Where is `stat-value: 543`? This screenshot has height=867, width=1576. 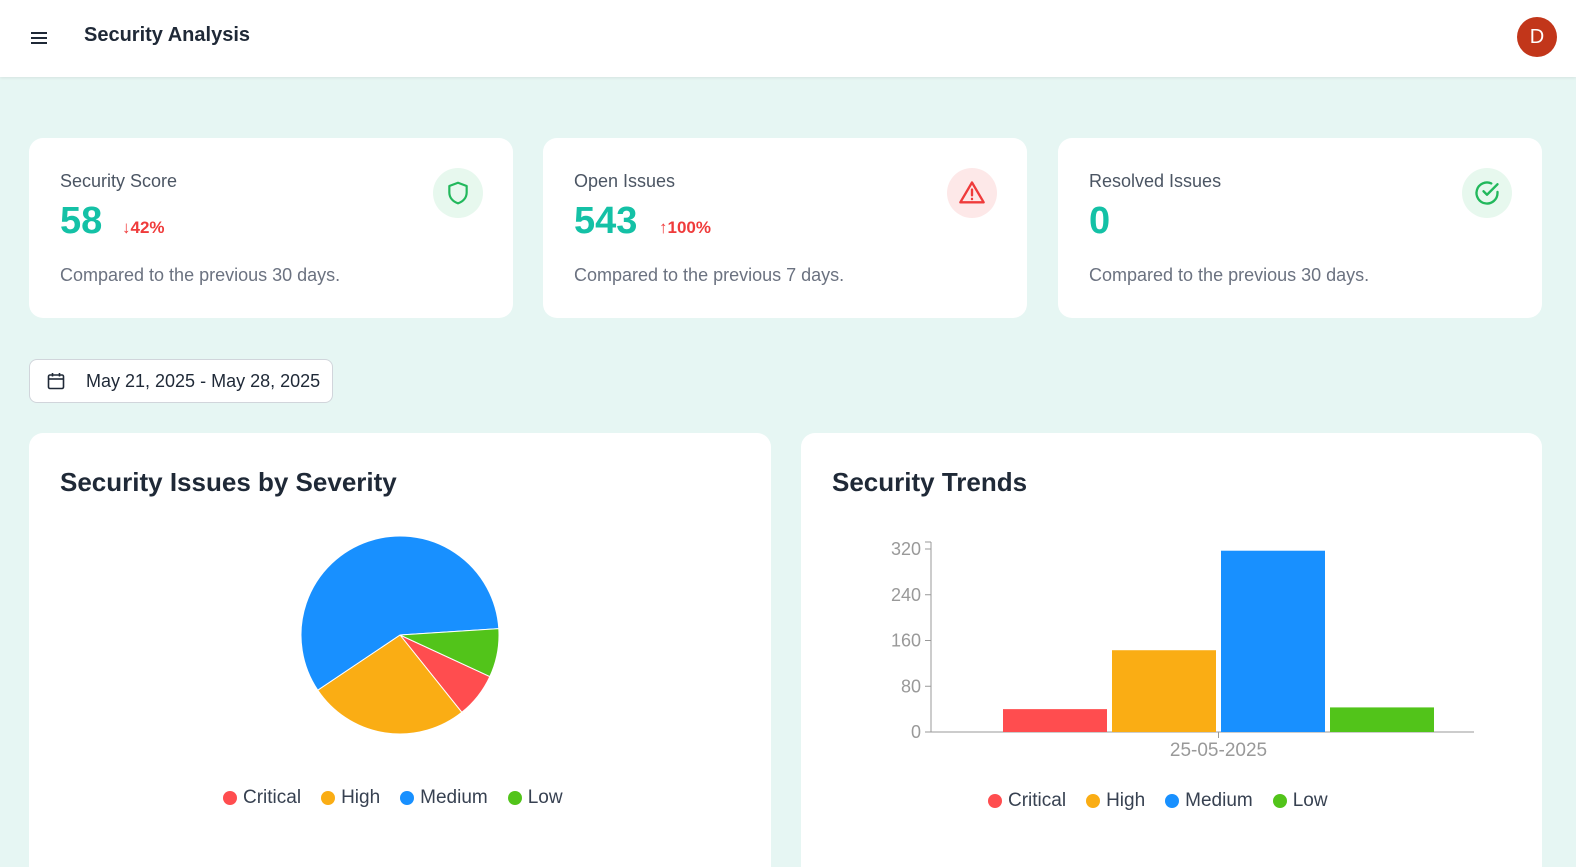 stat-value: 543 is located at coordinates (606, 221).